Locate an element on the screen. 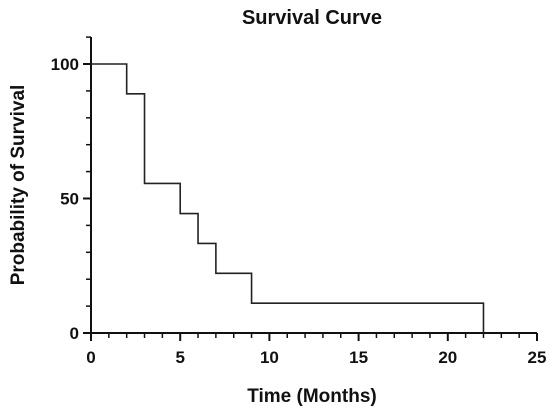 The width and height of the screenshot is (550, 413). chart-title: Survival Curve is located at coordinates (312, 18).